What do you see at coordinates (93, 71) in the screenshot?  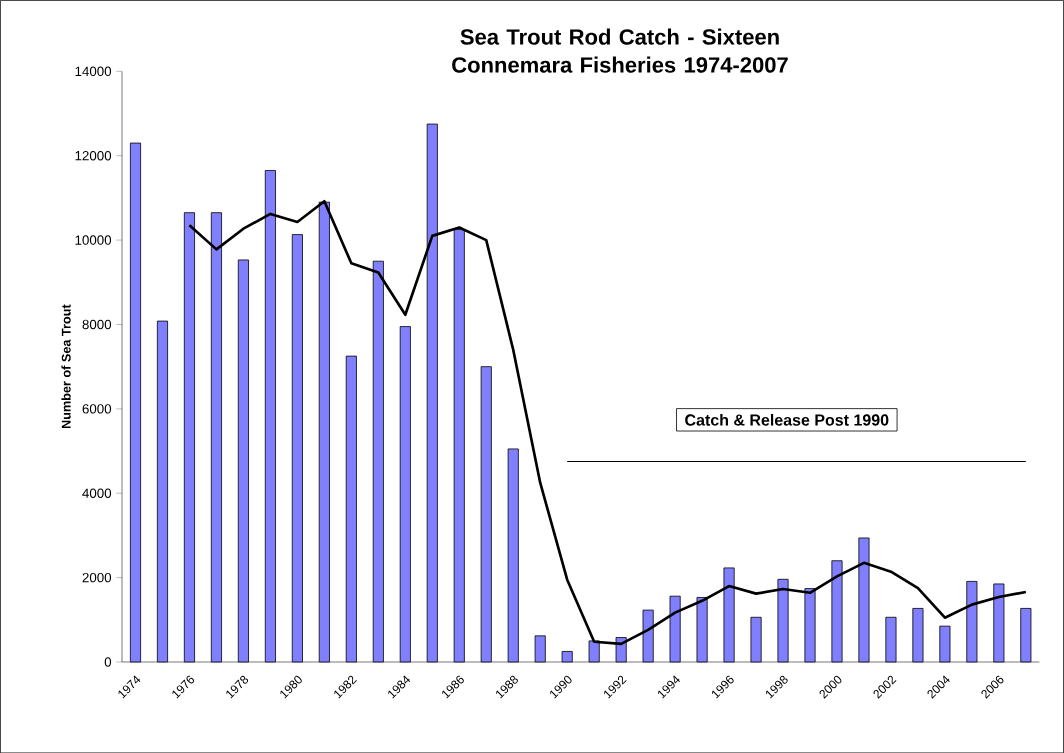 I see `y-tick-label: 14000` at bounding box center [93, 71].